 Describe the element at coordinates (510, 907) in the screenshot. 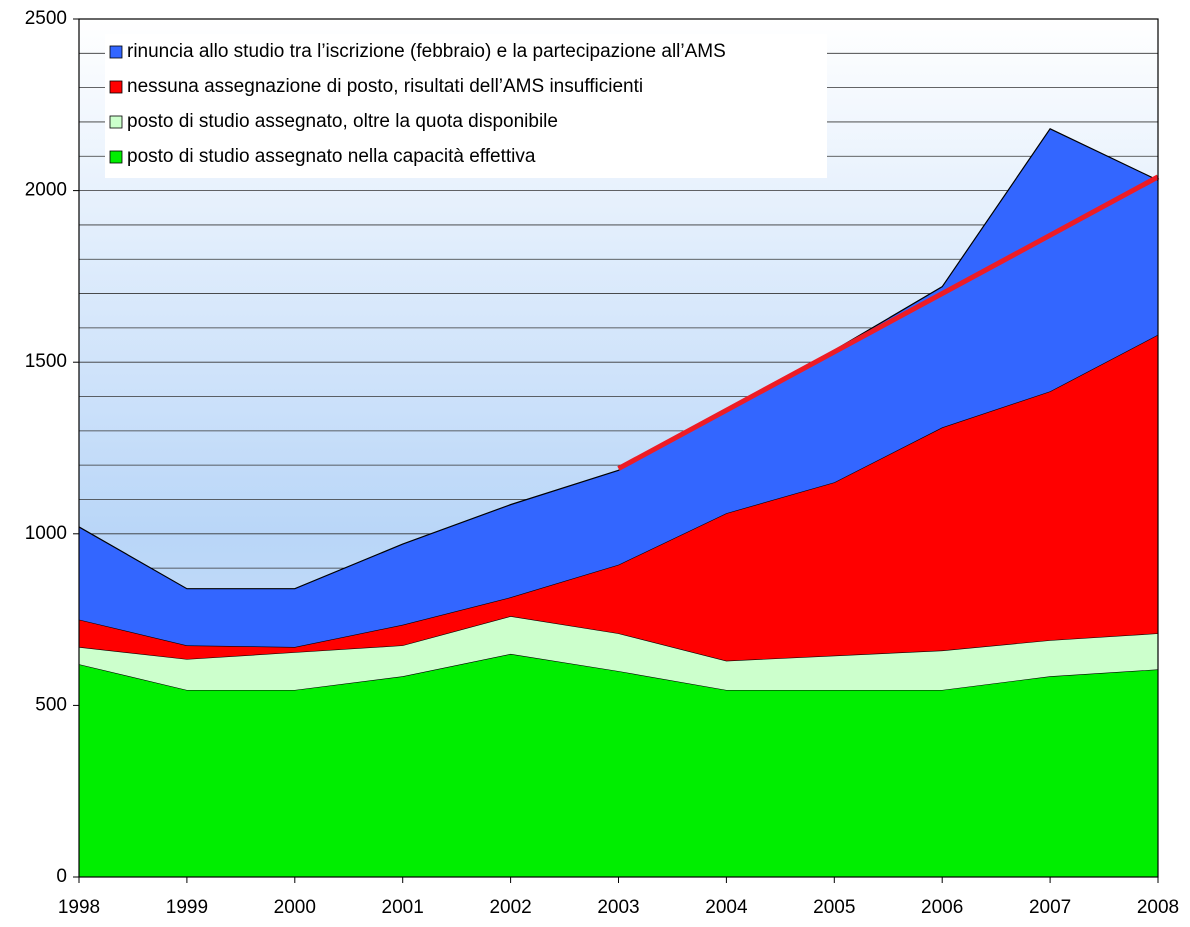

I see `x-tick-label: 2002` at that location.